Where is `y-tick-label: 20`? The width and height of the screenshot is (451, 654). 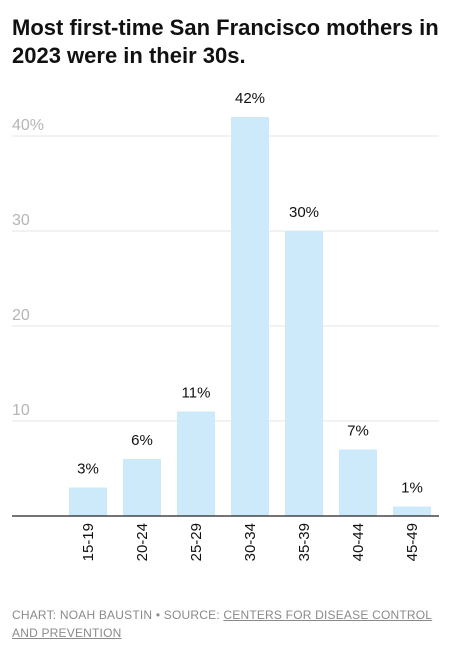
y-tick-label: 20 is located at coordinates (21, 315).